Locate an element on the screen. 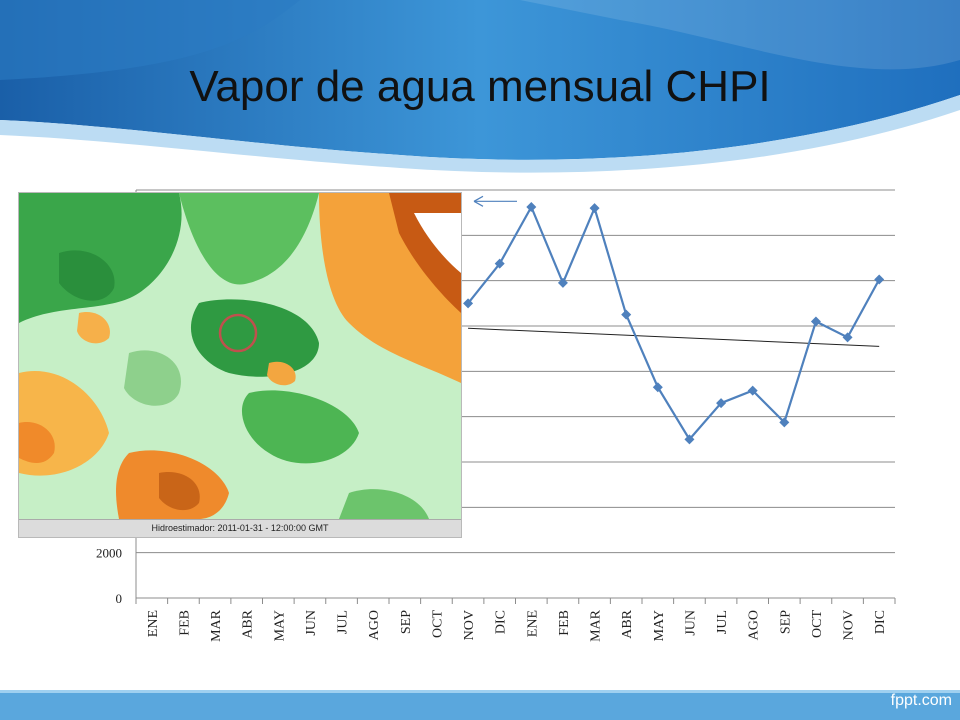 This screenshot has width=960, height=720. highlight-circle is located at coordinates (238, 333).